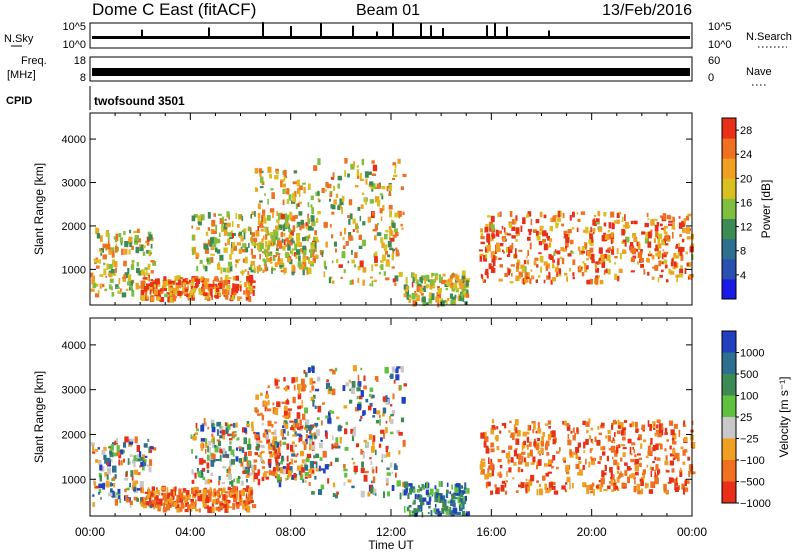 This screenshot has width=800, height=559. What do you see at coordinates (421, 29) in the screenshot?
I see `nsky-spike` at bounding box center [421, 29].